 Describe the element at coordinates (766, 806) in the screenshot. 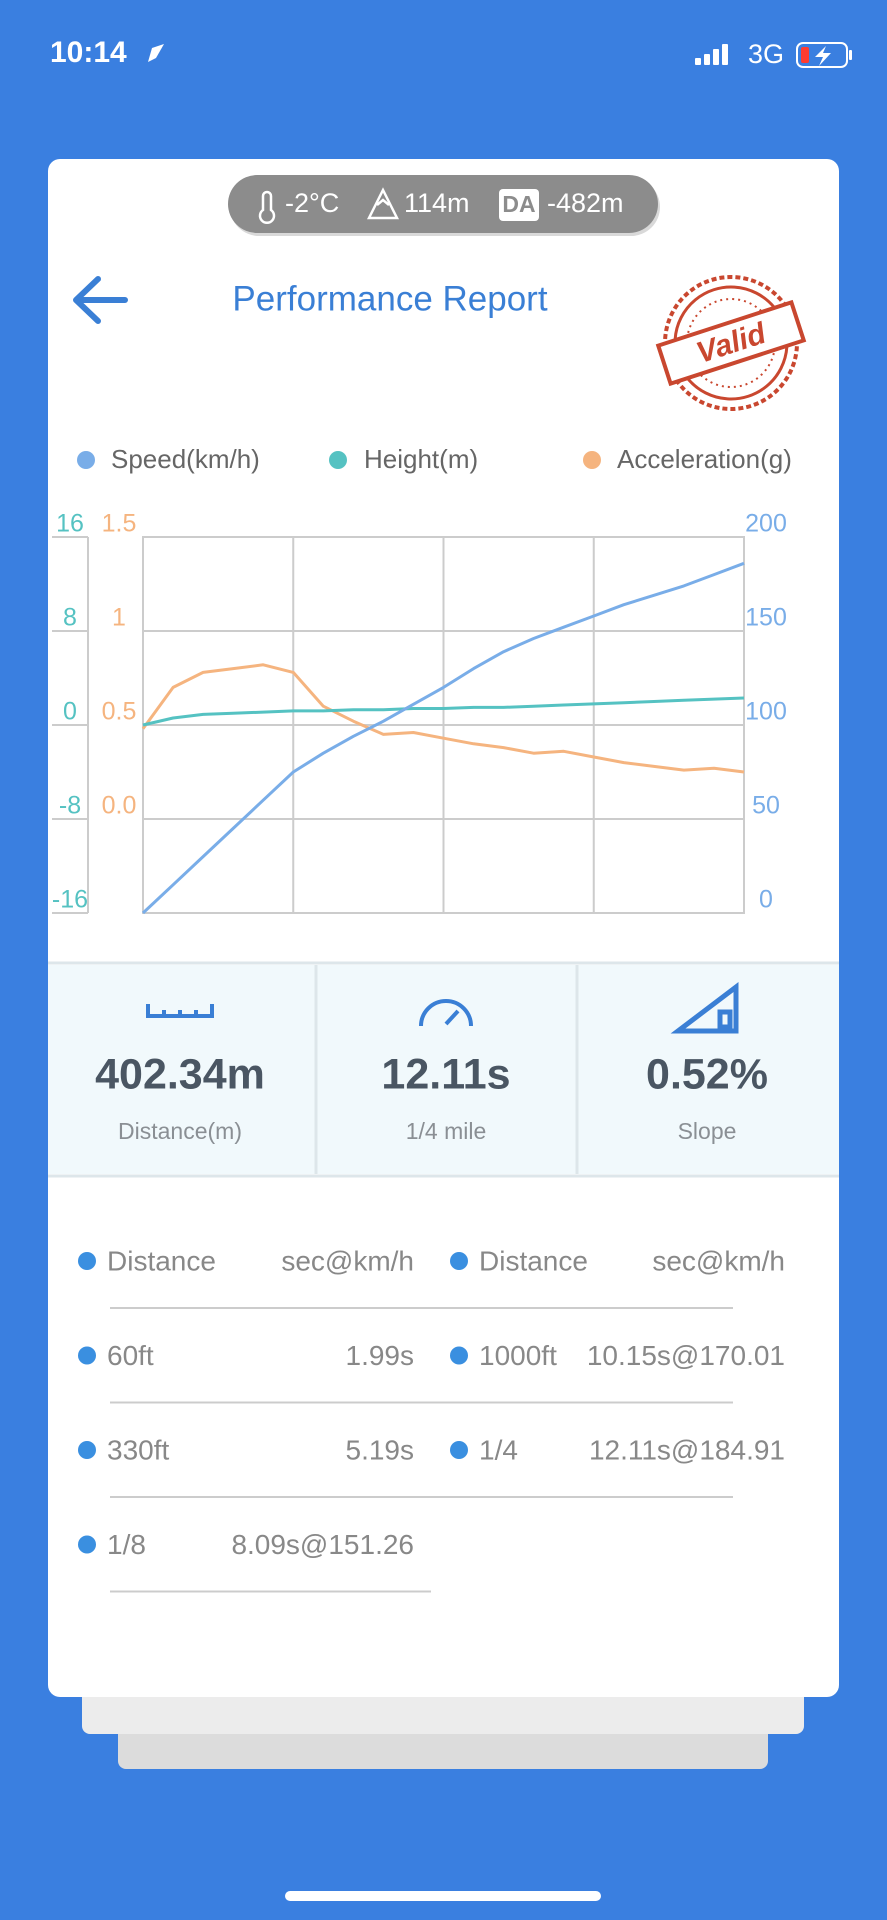

I see `y3-tick-label: 50` at that location.